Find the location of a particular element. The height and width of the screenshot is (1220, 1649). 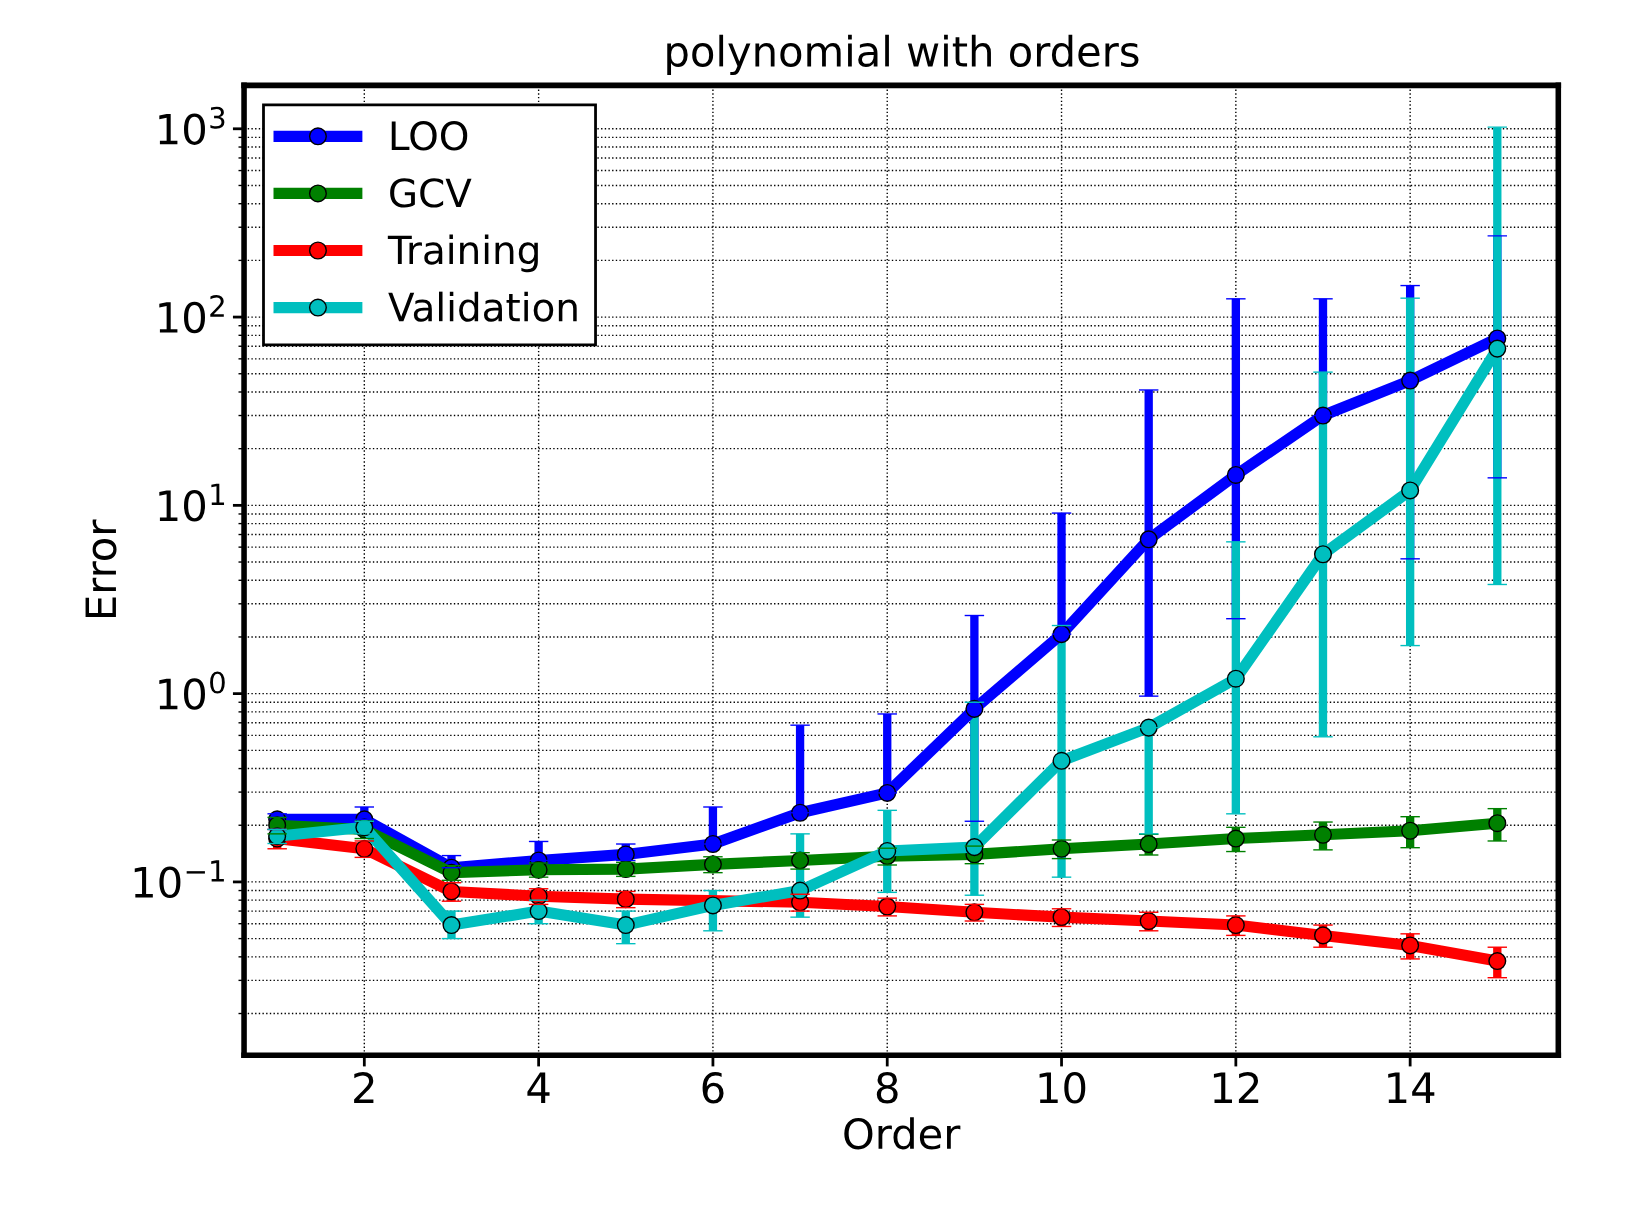

x-axis-title: Order is located at coordinates (902, 1133).